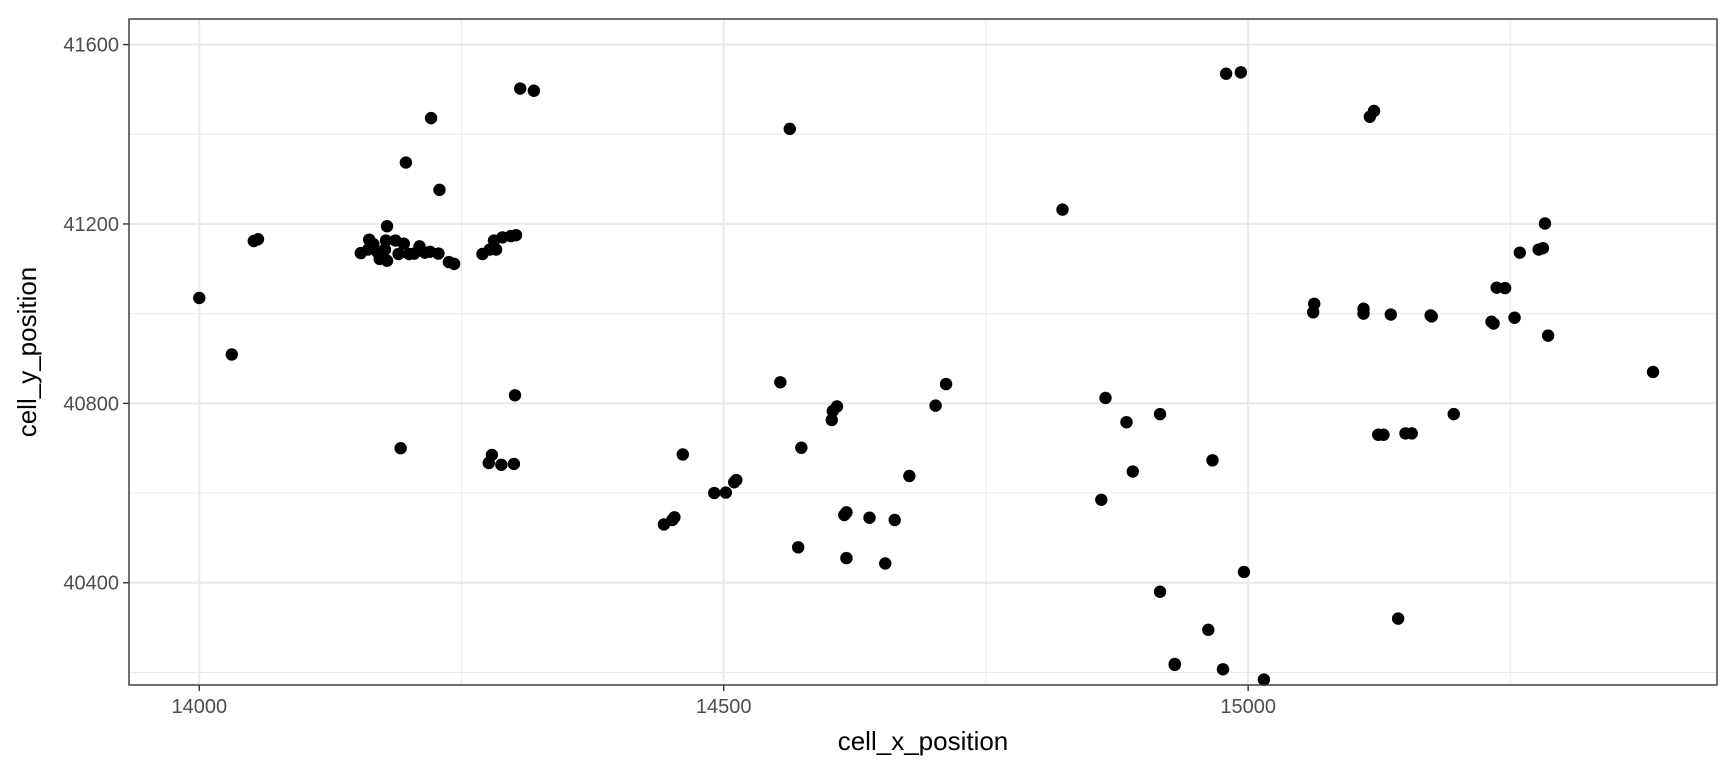  I want to click on x-tick-label: 14000, so click(199, 707).